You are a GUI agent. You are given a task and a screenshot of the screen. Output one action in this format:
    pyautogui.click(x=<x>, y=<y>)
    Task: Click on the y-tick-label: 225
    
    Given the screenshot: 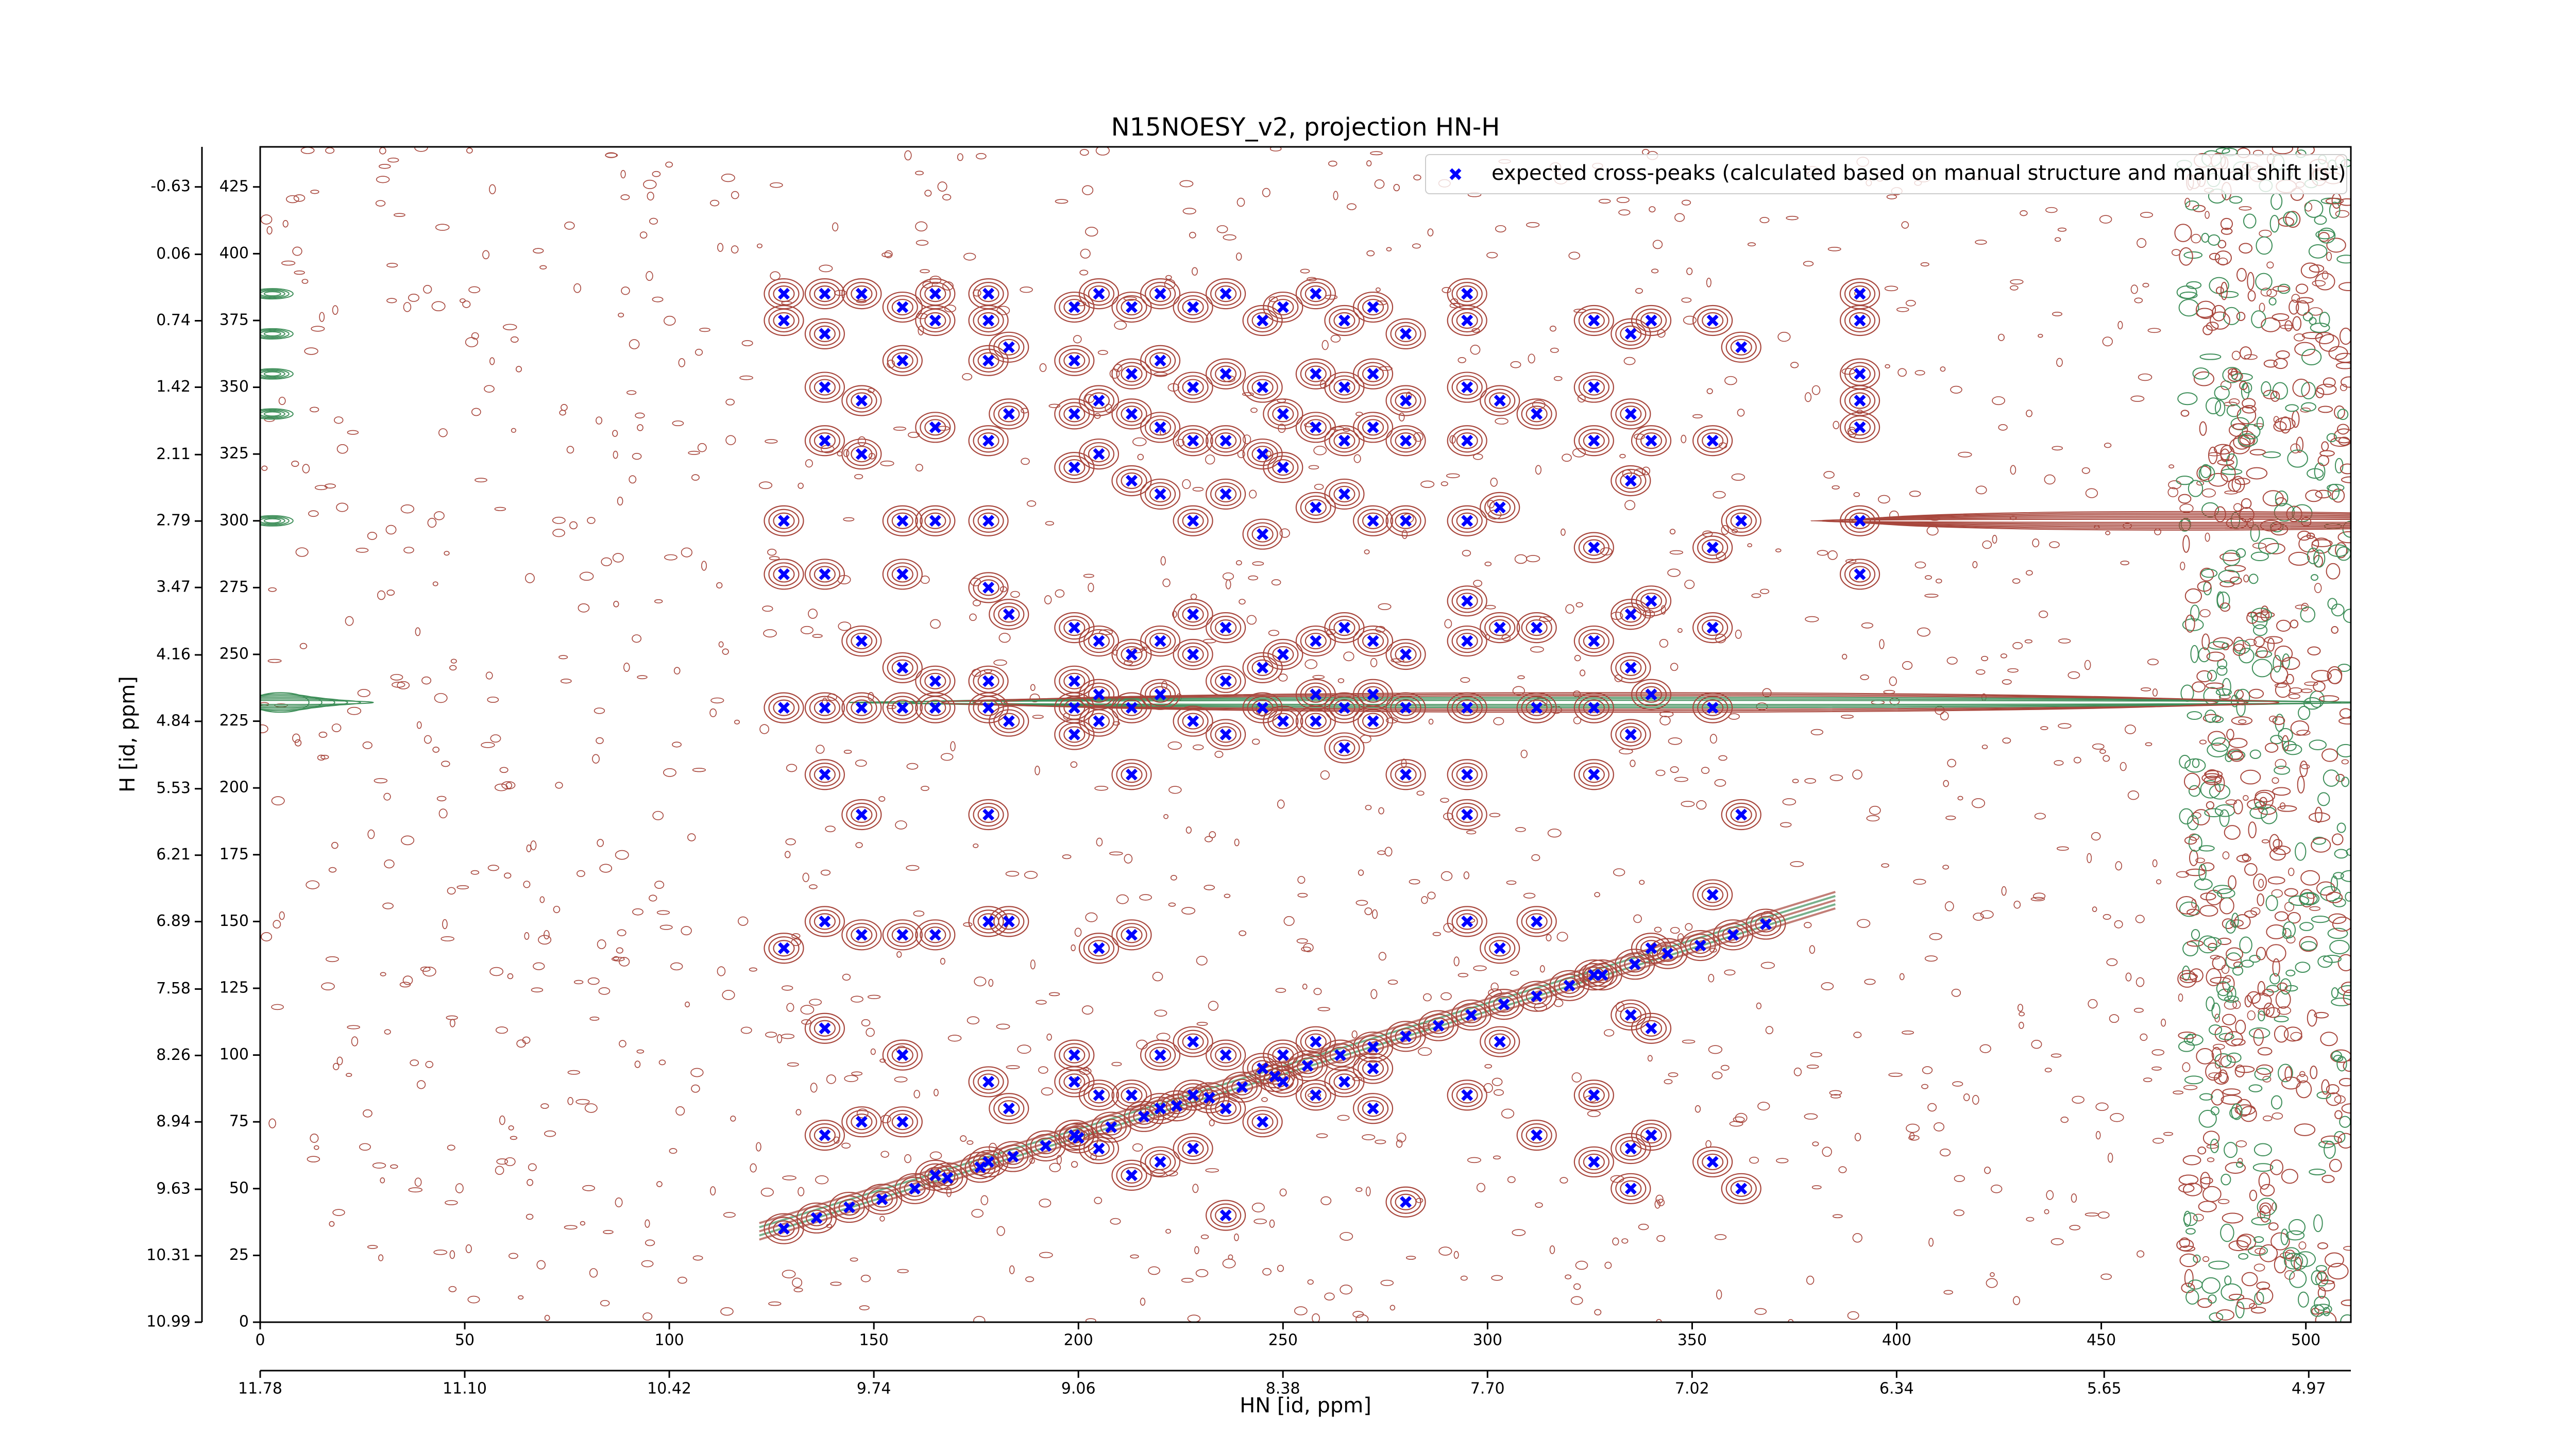 What is the action you would take?
    pyautogui.click(x=234, y=721)
    